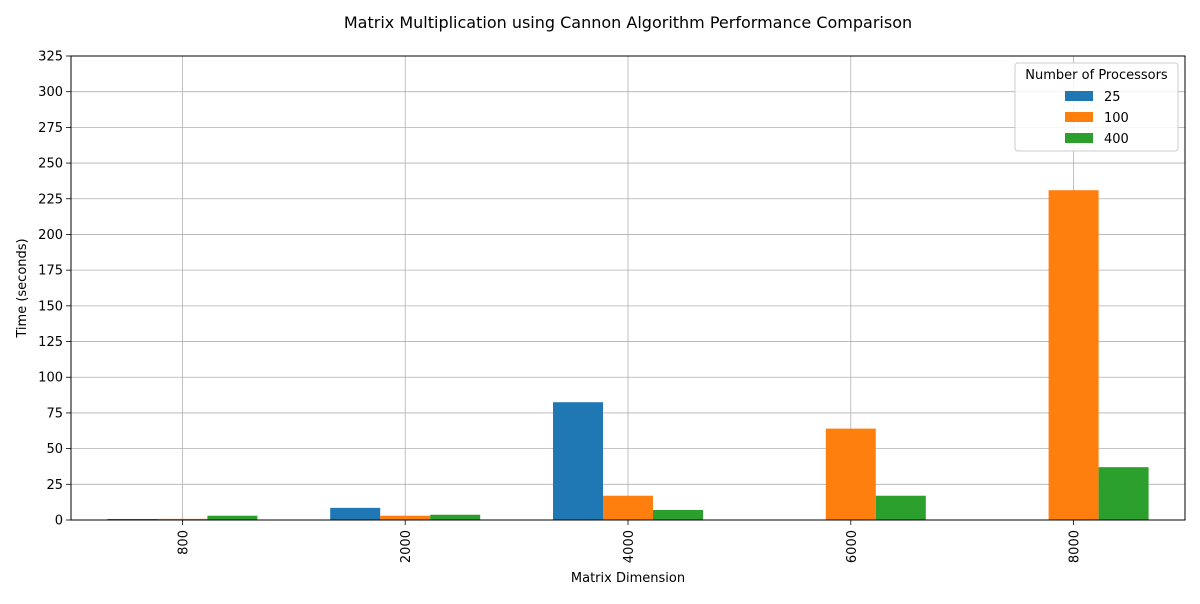  What do you see at coordinates (1116, 118) in the screenshot?
I see `legend-label: 100` at bounding box center [1116, 118].